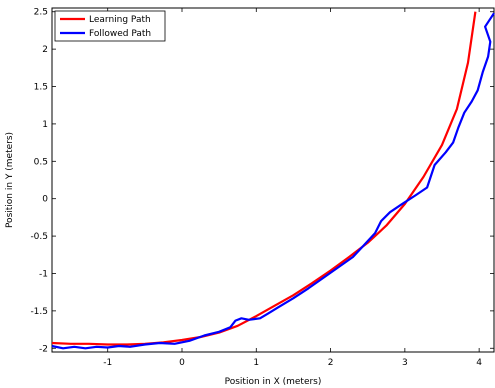 This screenshot has height=388, width=495. I want to click on y-tick-label: -2, so click(43, 349).